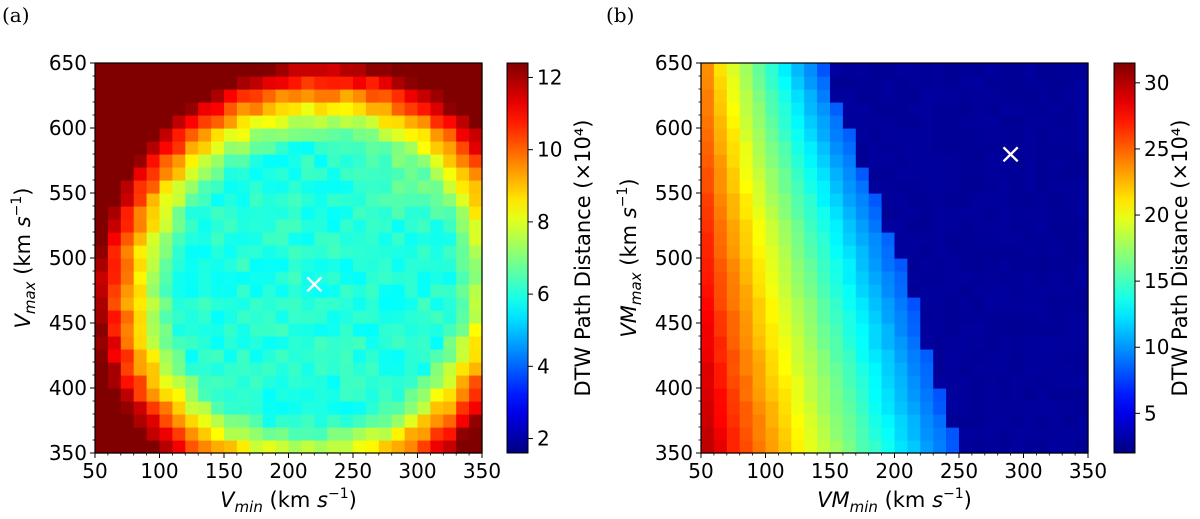 This screenshot has width=1200, height=519. Describe the element at coordinates (68, 323) in the screenshot. I see `y-tick-label: 450` at that location.